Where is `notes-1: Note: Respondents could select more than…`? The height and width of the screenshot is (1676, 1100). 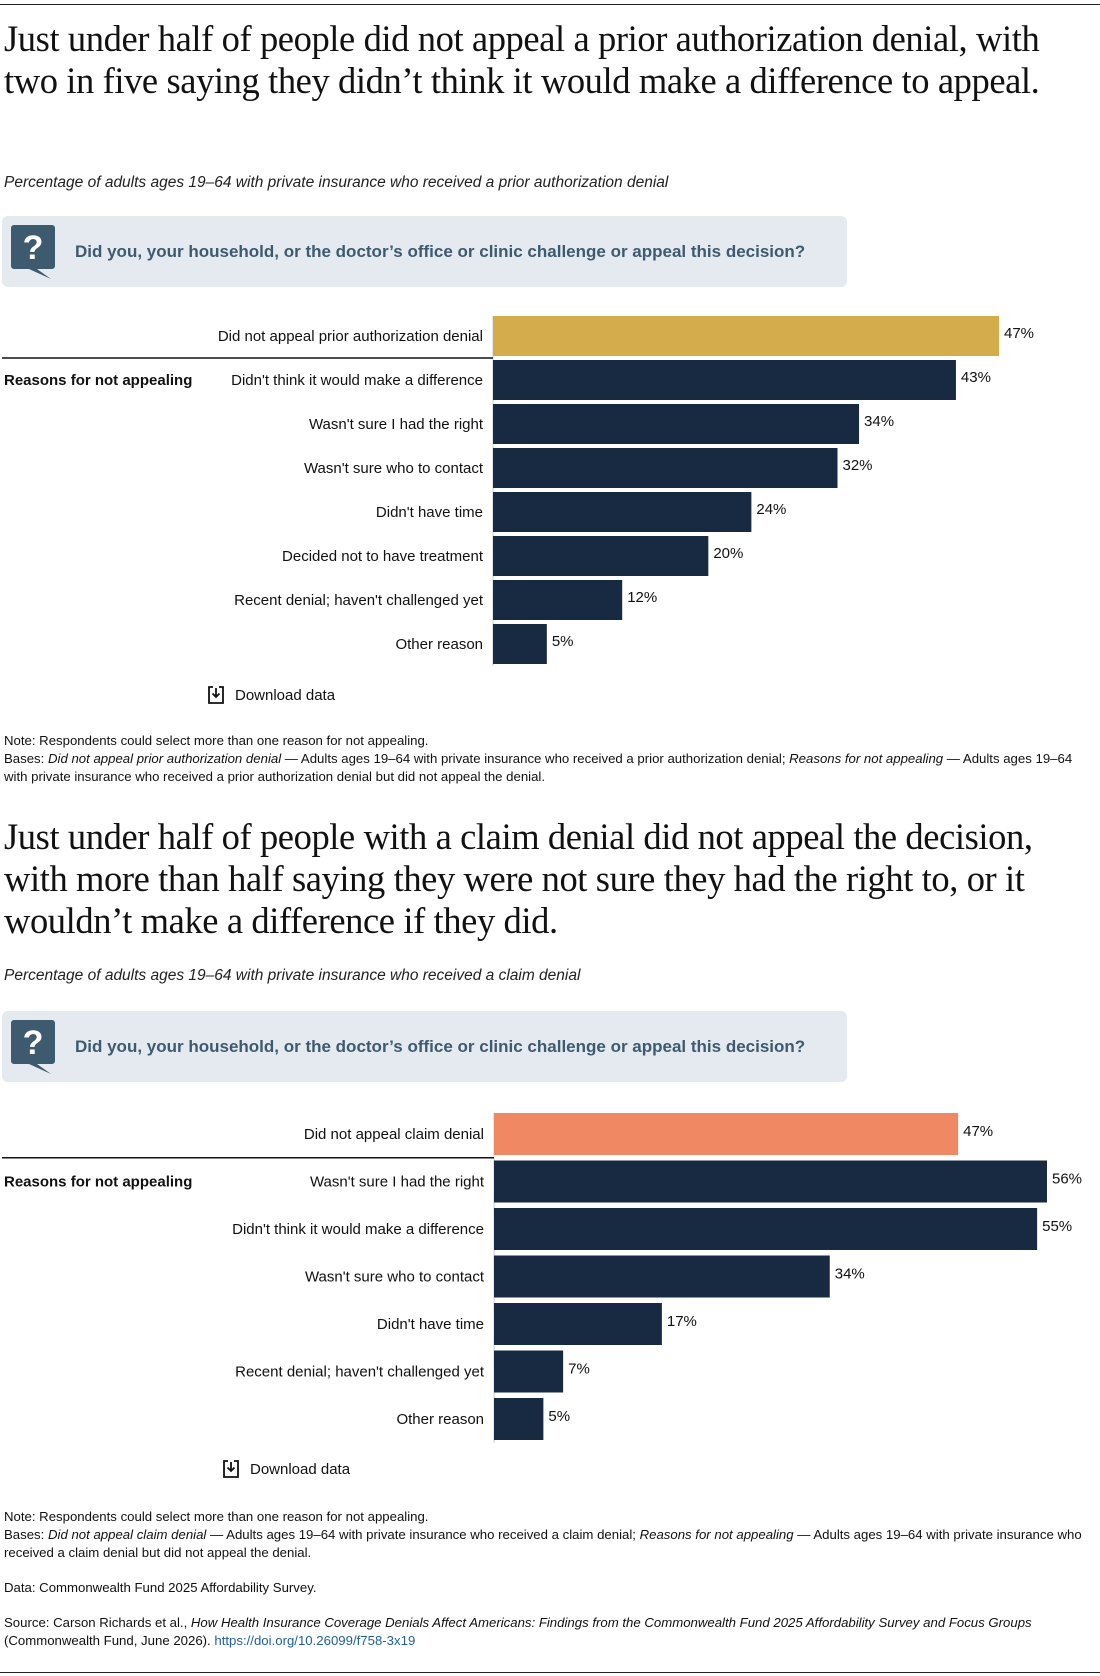
notes-1: Note: Respondents could select more than… is located at coordinates (546, 759).